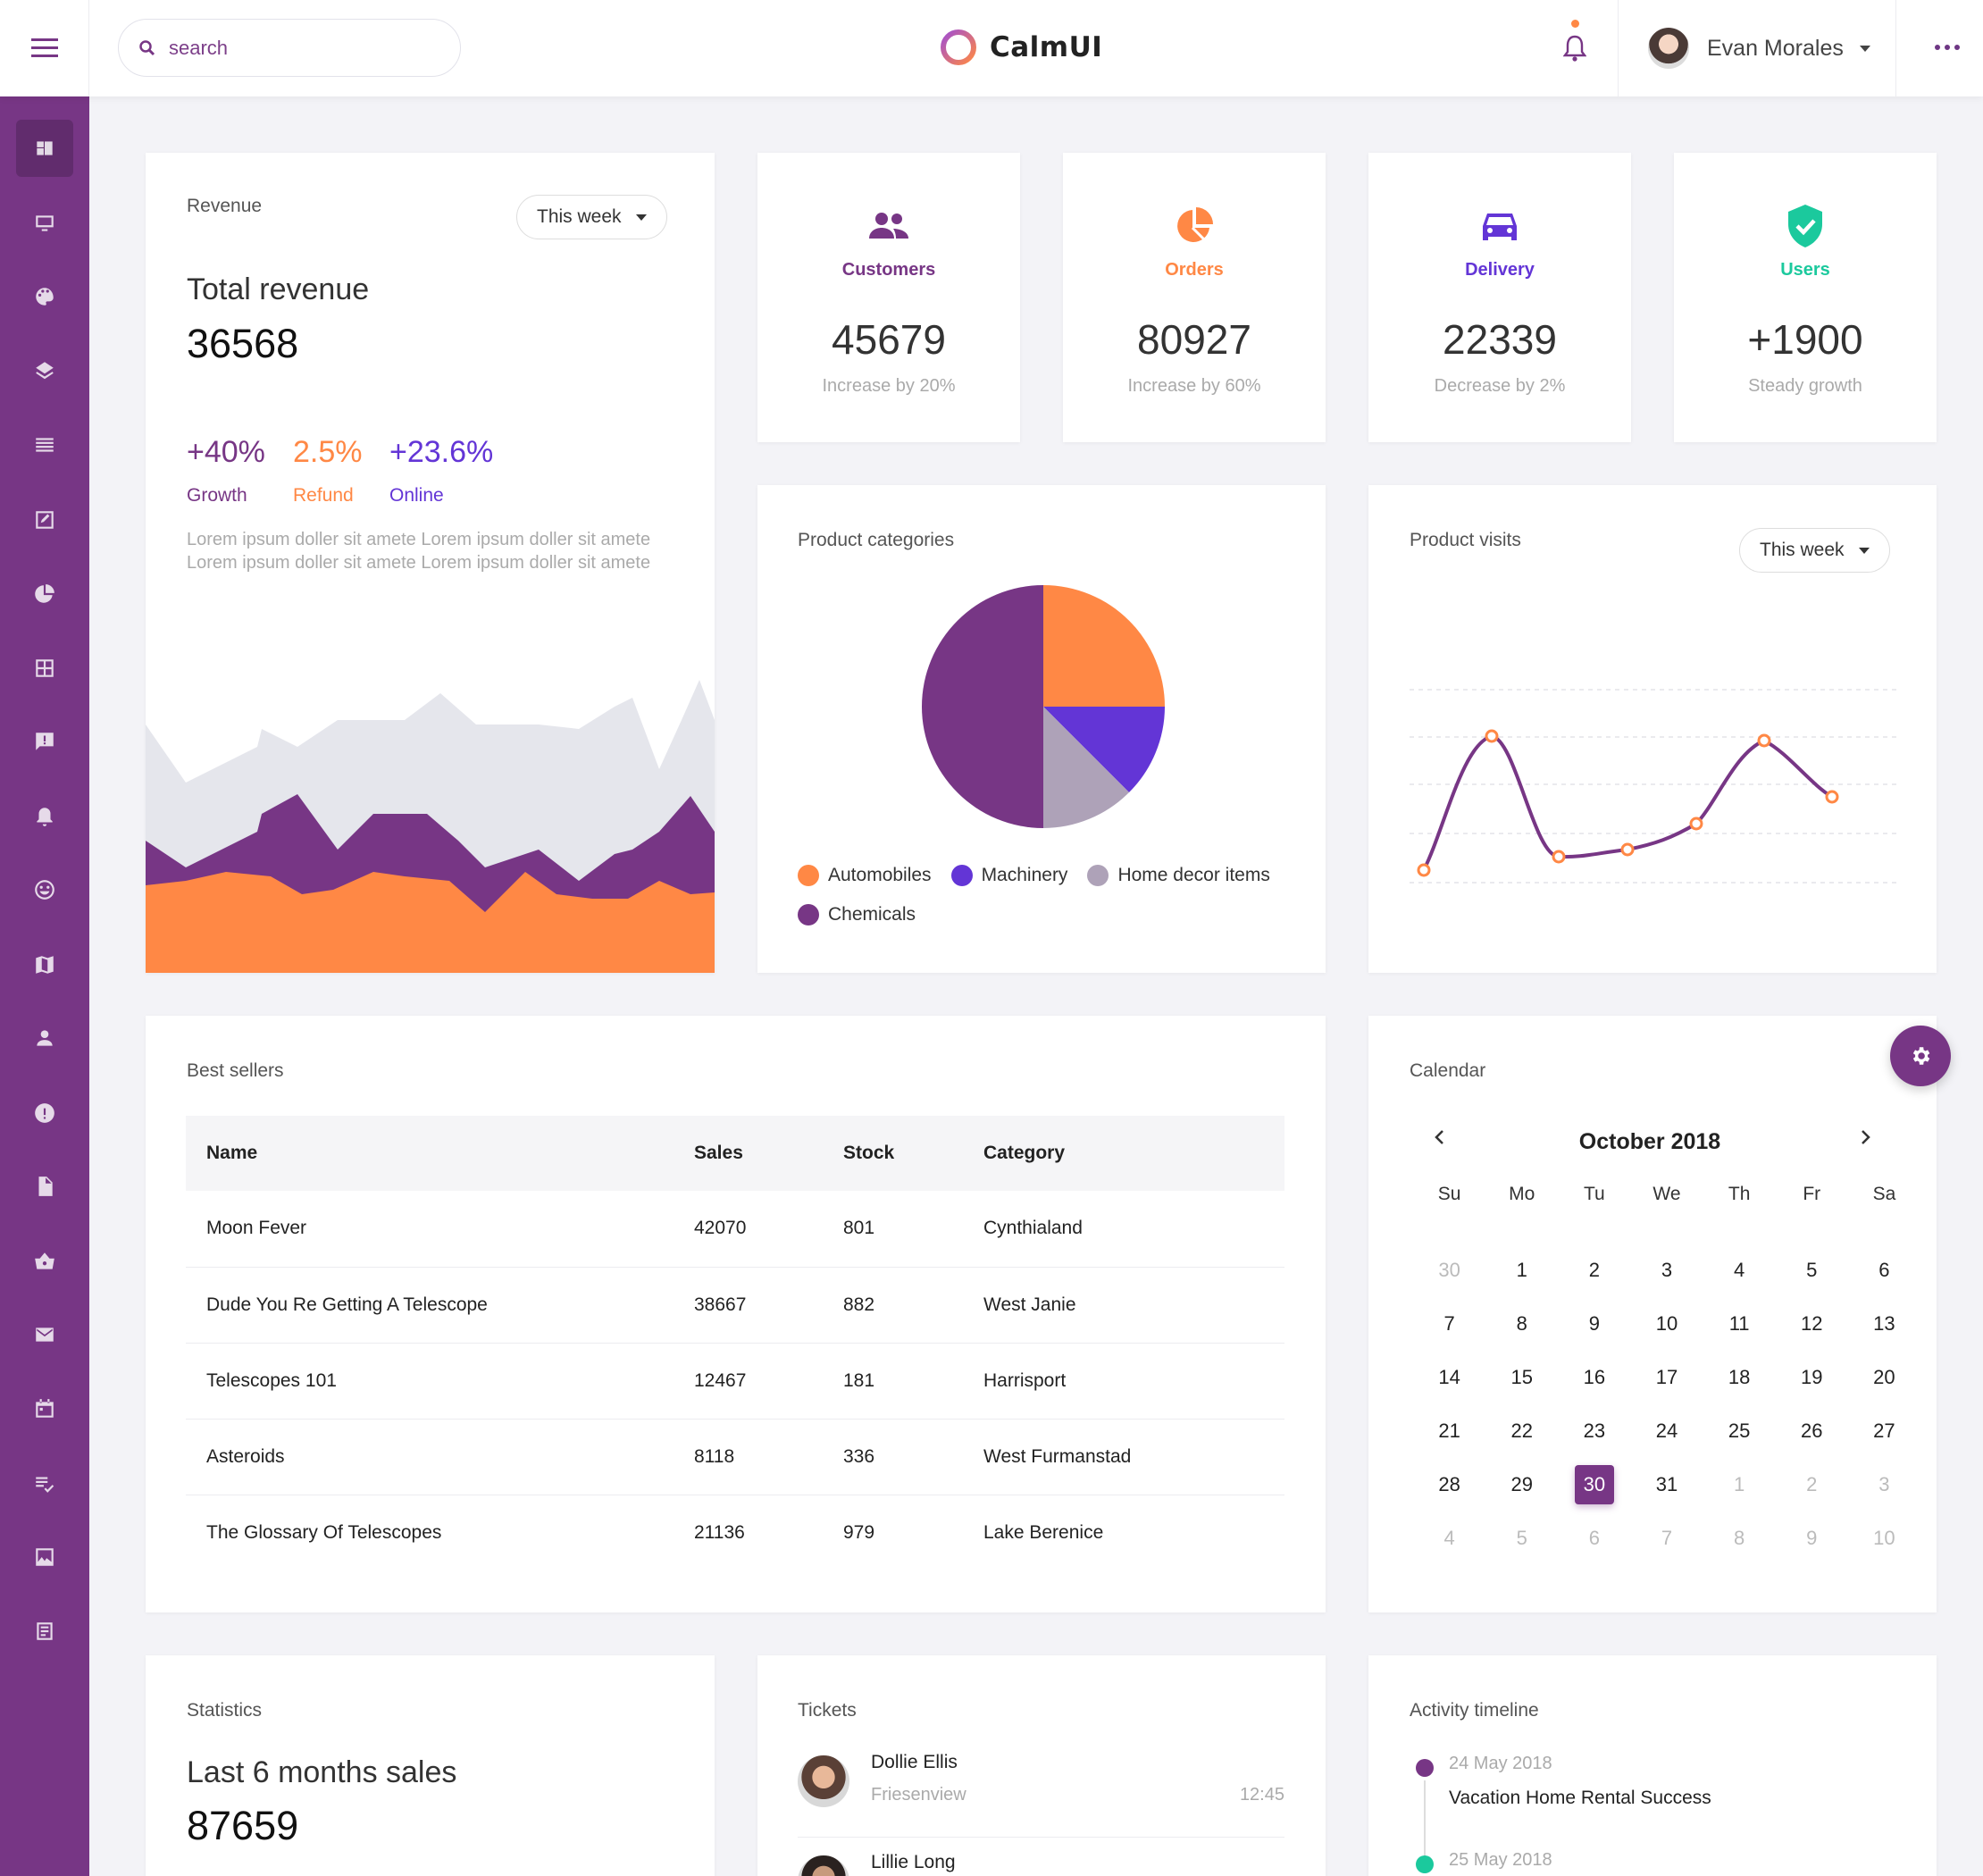 Image resolution: width=1983 pixels, height=1876 pixels. I want to click on calendar-day: 23, so click(1594, 1431).